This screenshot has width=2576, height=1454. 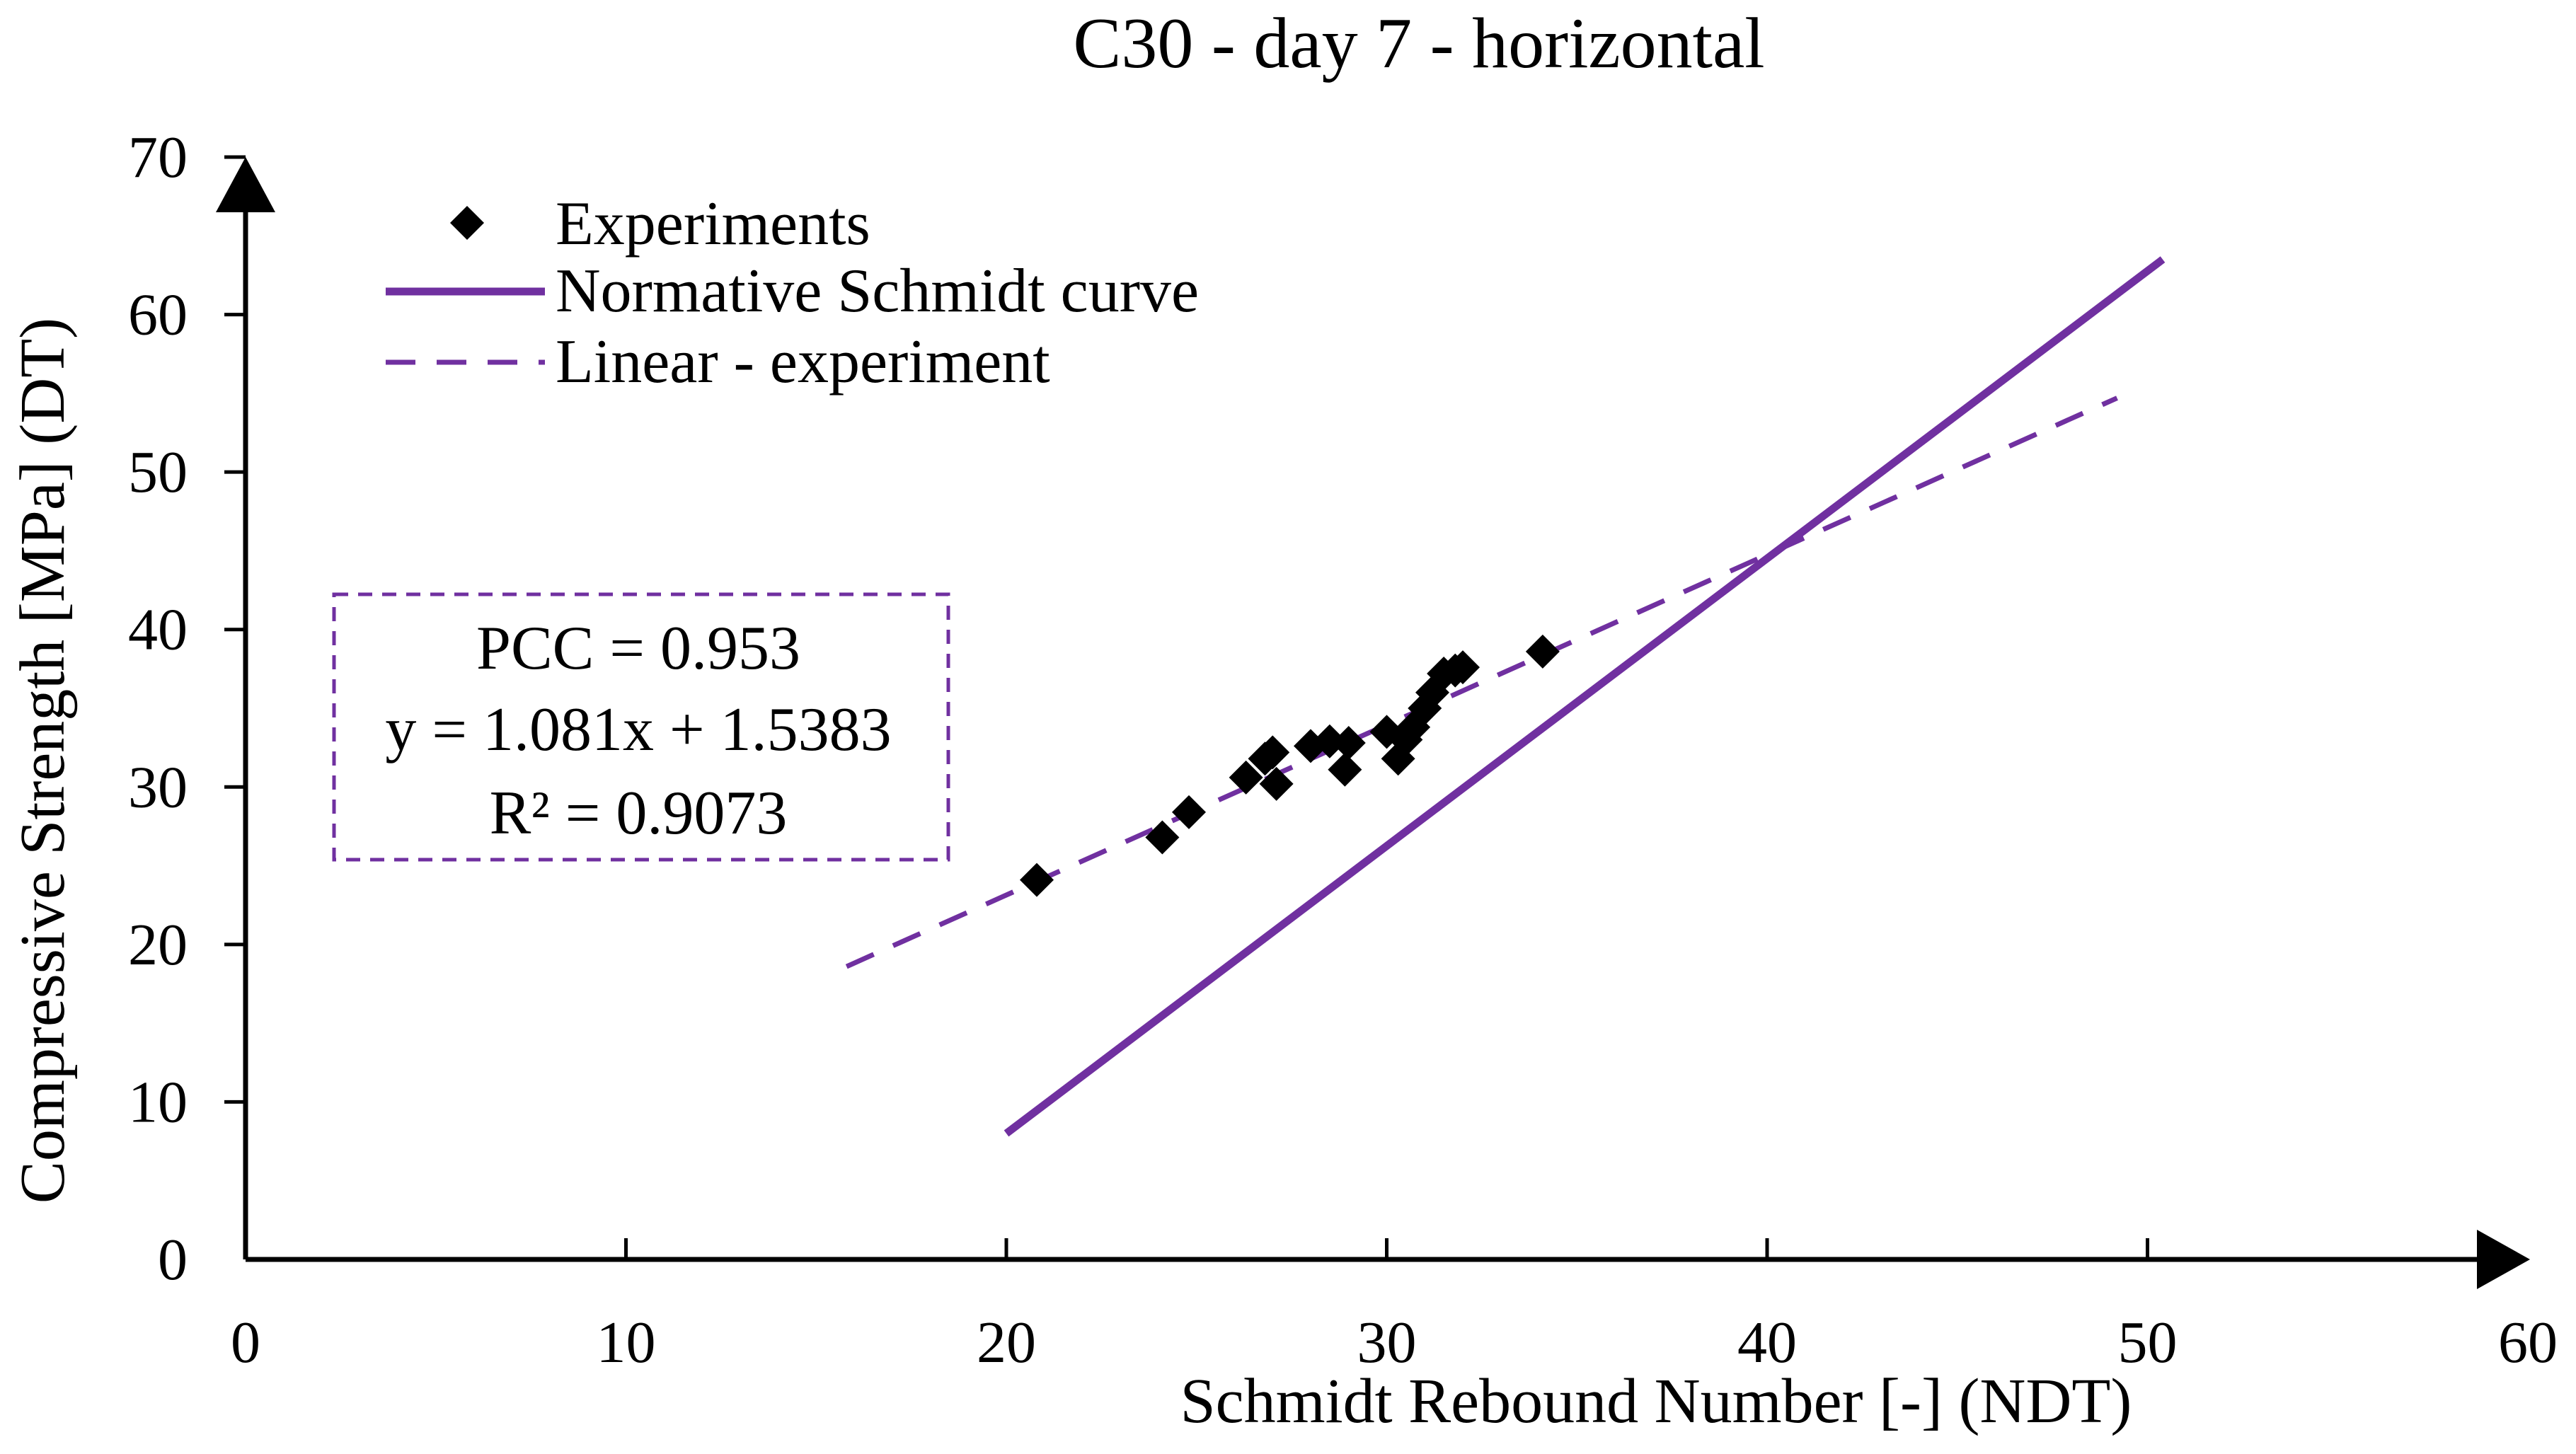 I want to click on y-axis-ticks: 0 10 20 30 40 50 60 70, so click(x=187, y=709).